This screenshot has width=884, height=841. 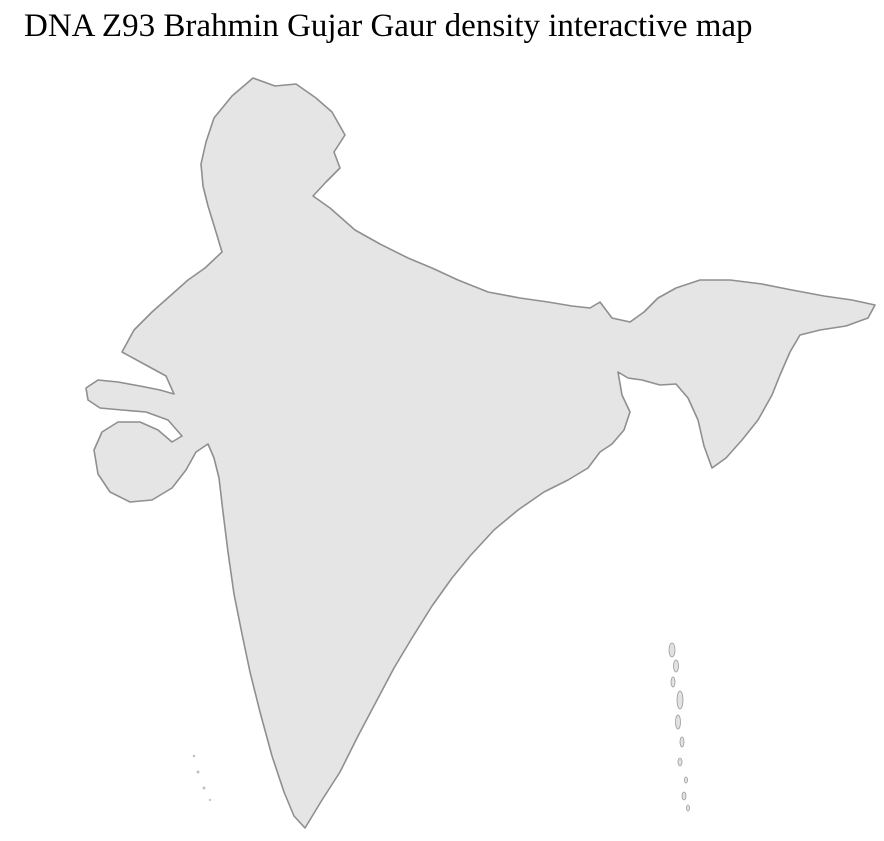 What do you see at coordinates (679, 727) in the screenshot?
I see `andaman-nicobar-islands` at bounding box center [679, 727].